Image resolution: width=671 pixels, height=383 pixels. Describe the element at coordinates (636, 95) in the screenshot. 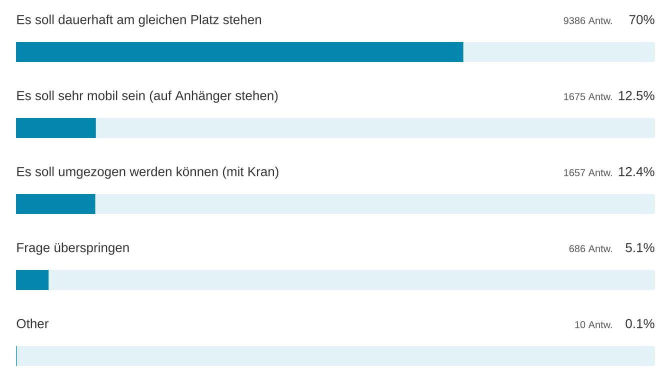

I see `data-label: 12.5%` at that location.